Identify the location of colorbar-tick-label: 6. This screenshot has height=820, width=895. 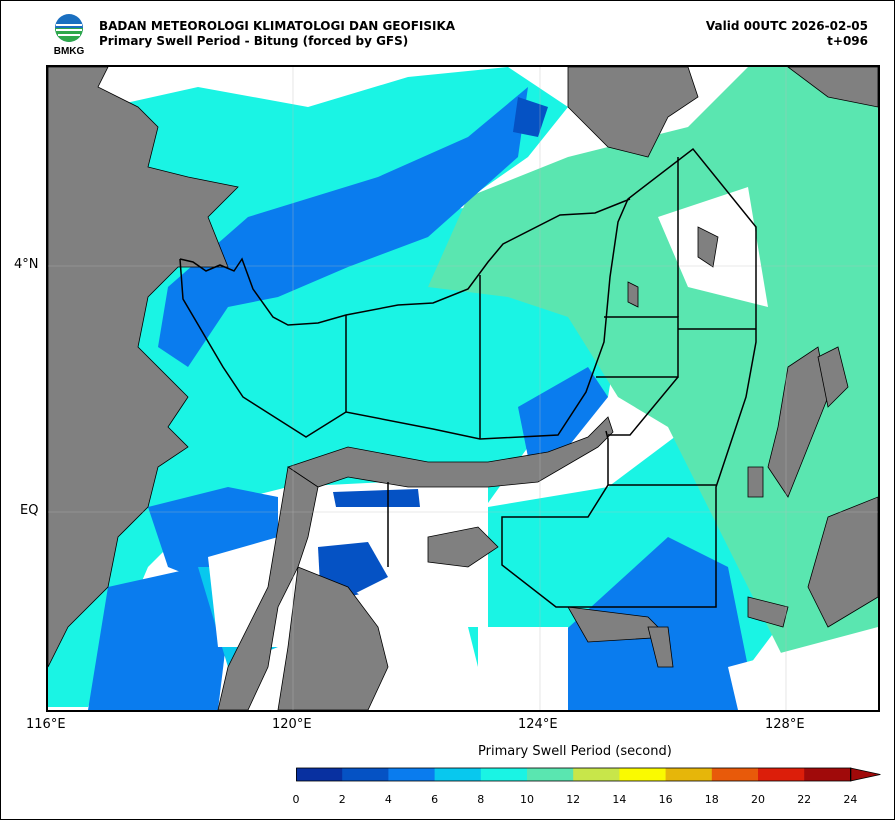
(435, 799).